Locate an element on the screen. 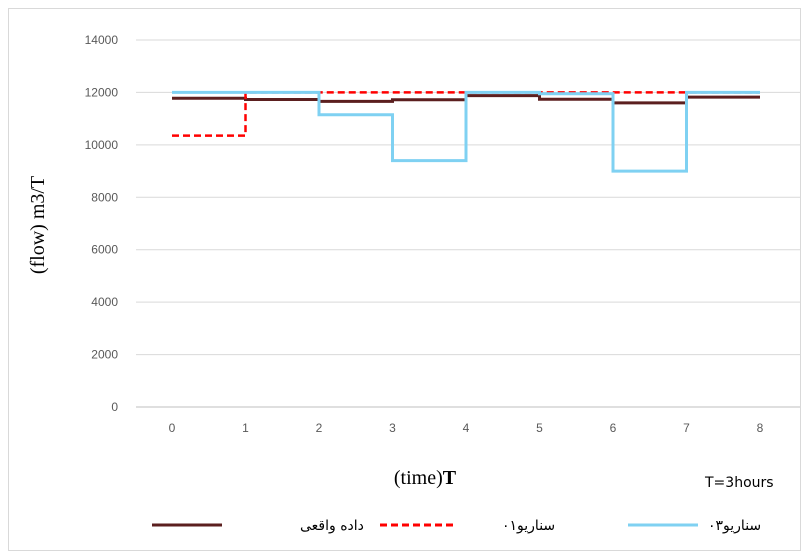  y-tick-label: 12000 is located at coordinates (102, 92).